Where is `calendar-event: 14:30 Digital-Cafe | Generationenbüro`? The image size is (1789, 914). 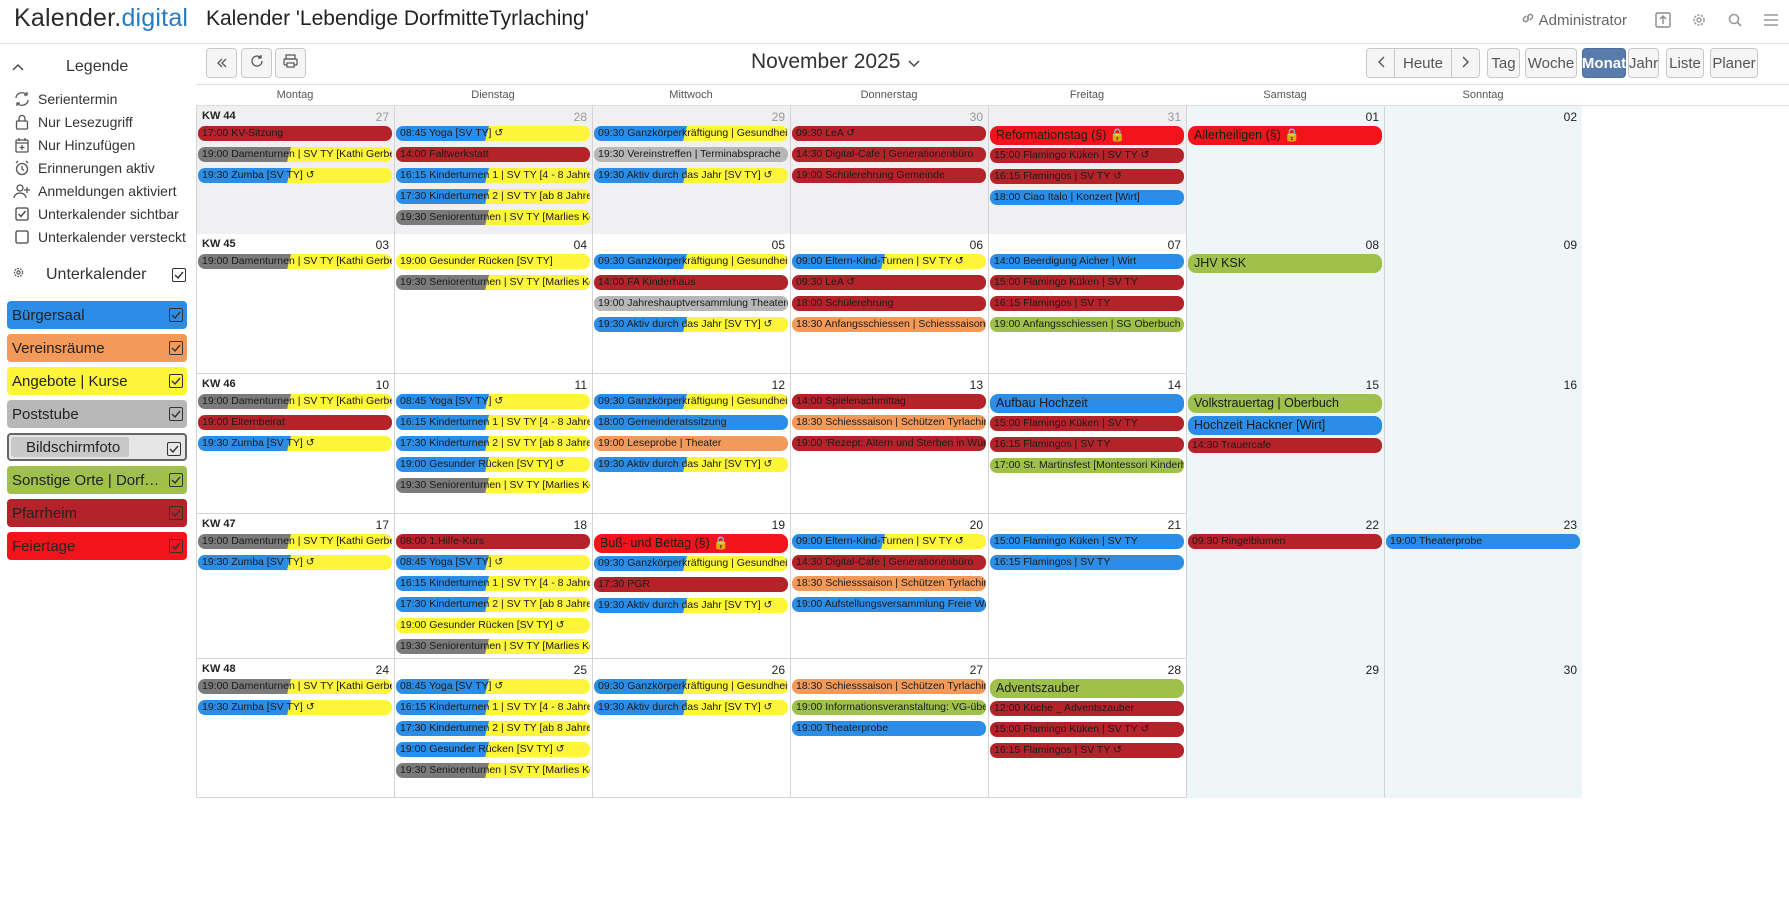 calendar-event: 14:30 Digital-Cafe | Generationenbüro is located at coordinates (889, 154).